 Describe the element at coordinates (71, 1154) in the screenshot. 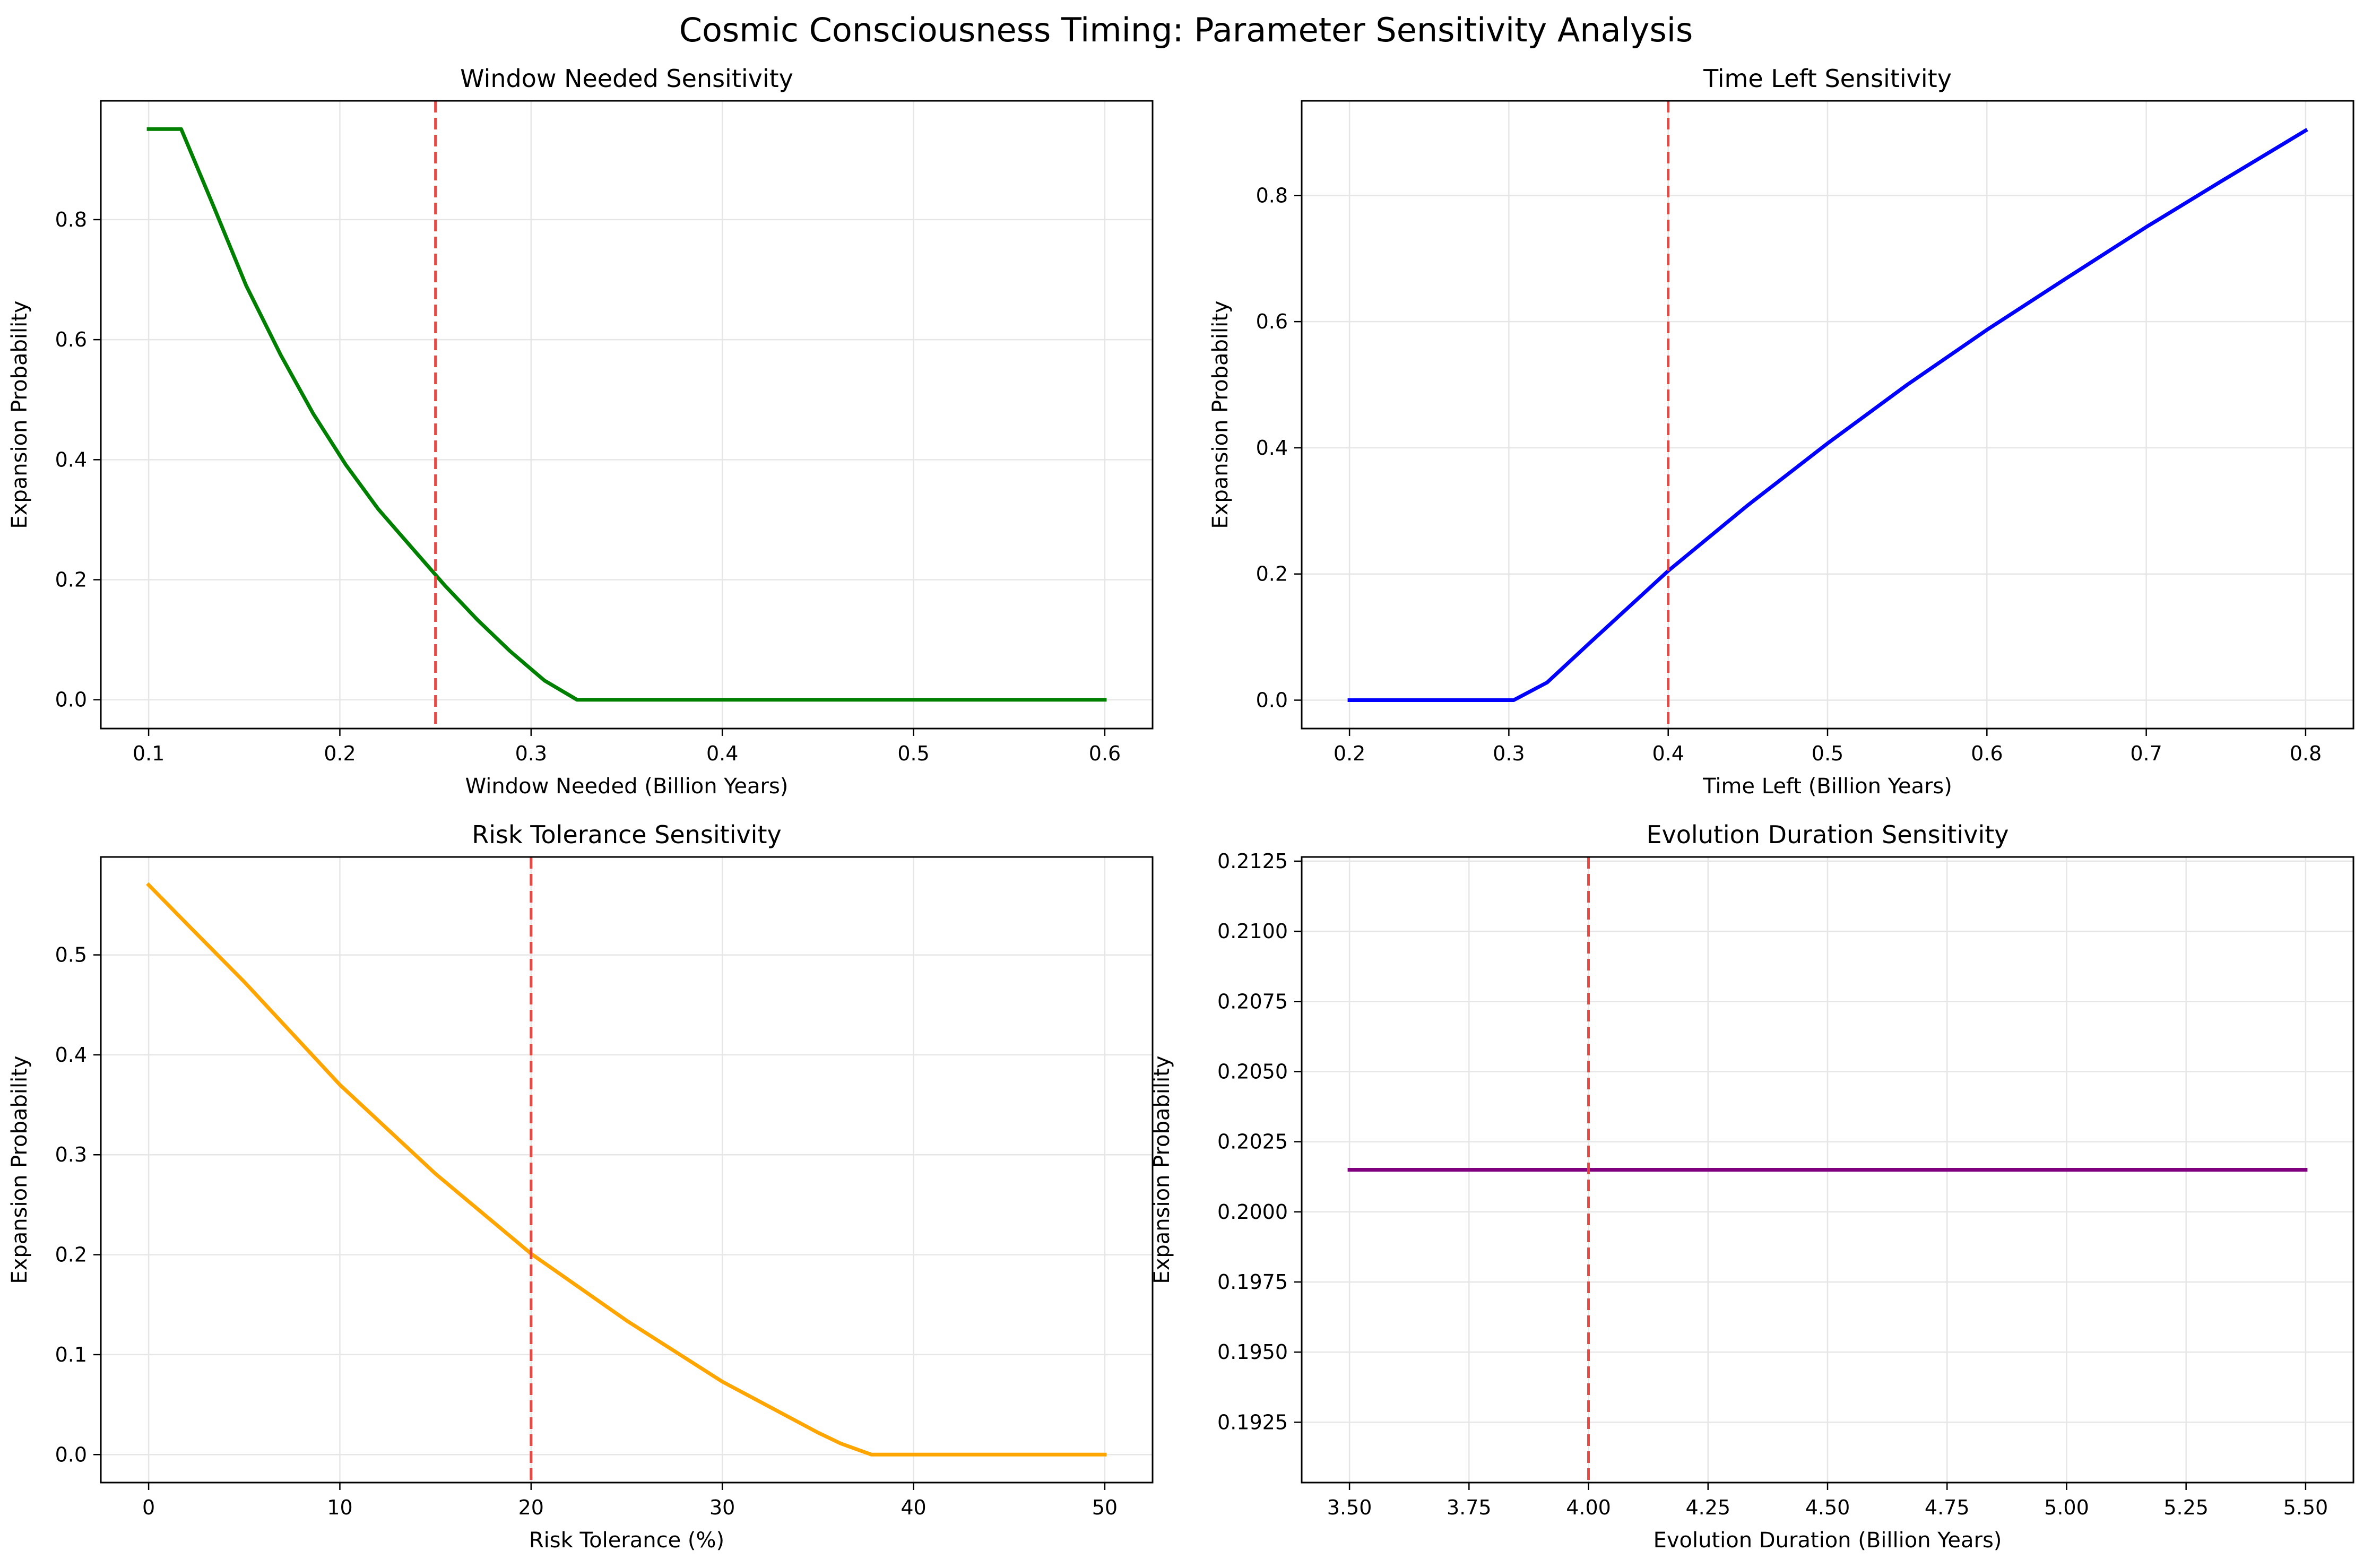

I see `y-tick-label: 0.3` at that location.